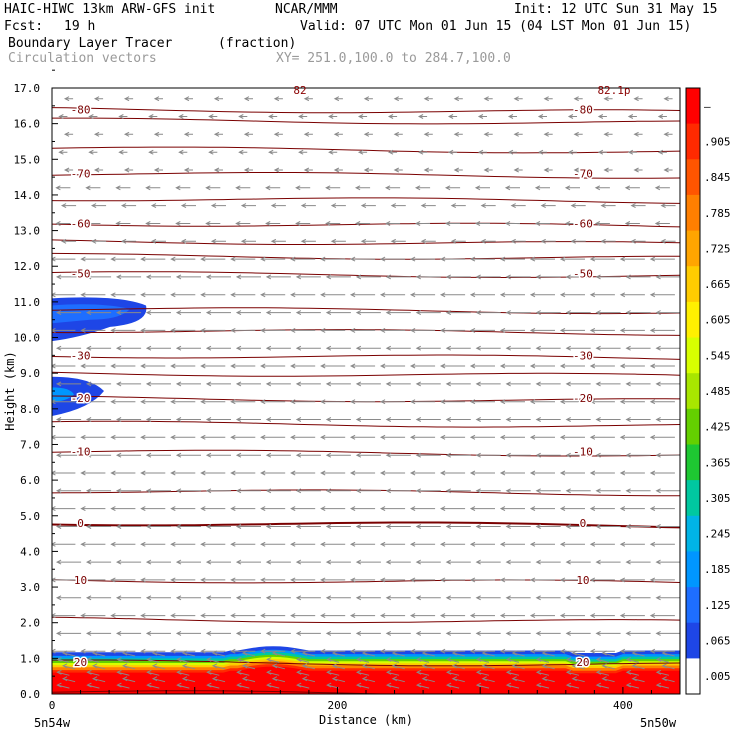 This screenshot has width=740, height=740. Describe the element at coordinates (81, 273) in the screenshot. I see `contour-label: -50` at that location.